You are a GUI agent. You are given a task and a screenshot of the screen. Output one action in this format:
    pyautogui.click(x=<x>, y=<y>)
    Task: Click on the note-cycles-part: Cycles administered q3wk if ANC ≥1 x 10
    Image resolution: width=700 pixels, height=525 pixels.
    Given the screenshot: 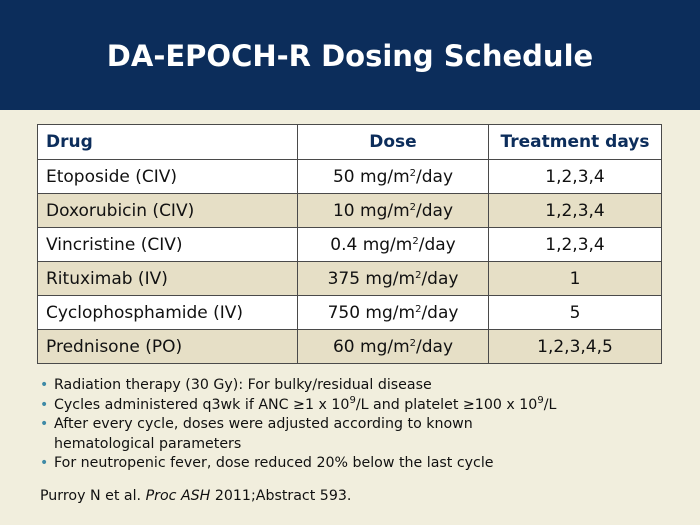 What is the action you would take?
    pyautogui.click(x=202, y=404)
    